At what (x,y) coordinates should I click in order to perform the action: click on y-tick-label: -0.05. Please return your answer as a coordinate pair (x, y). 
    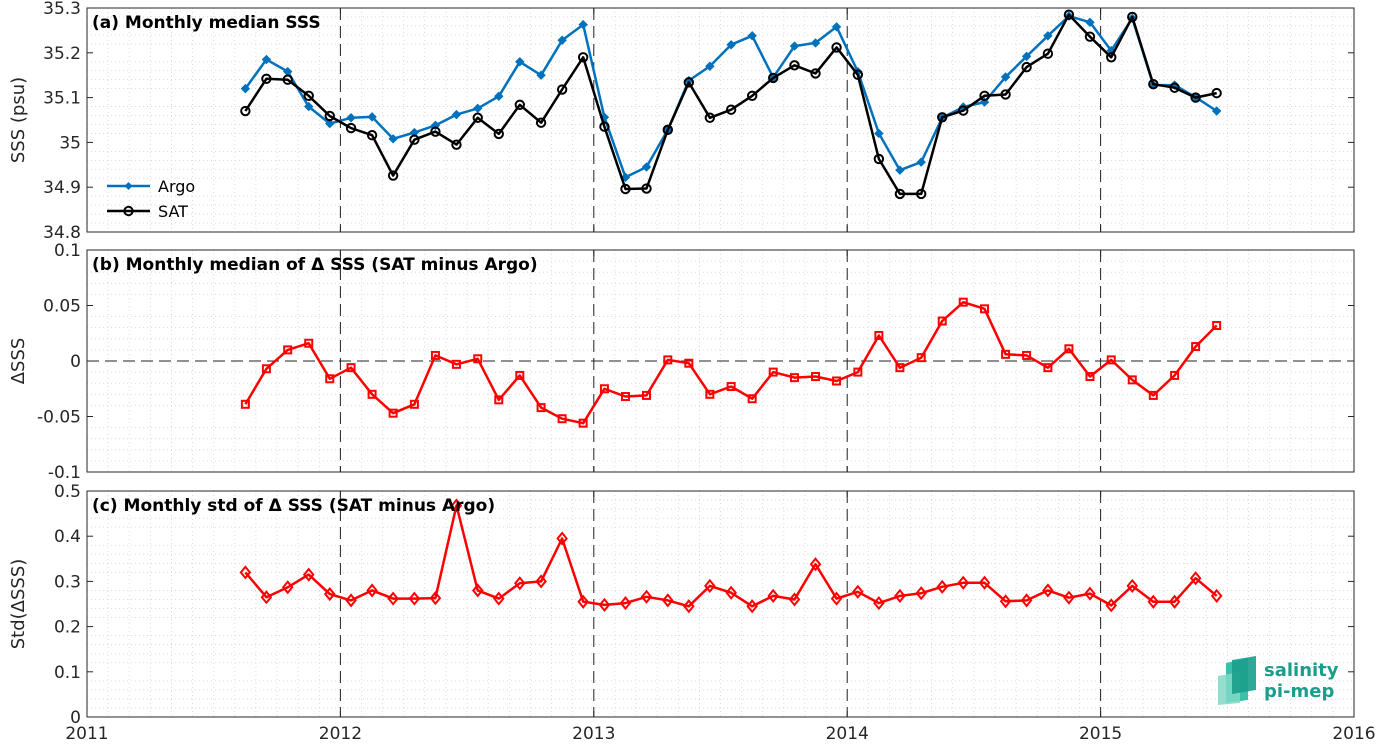
    Looking at the image, I should click on (59, 418).